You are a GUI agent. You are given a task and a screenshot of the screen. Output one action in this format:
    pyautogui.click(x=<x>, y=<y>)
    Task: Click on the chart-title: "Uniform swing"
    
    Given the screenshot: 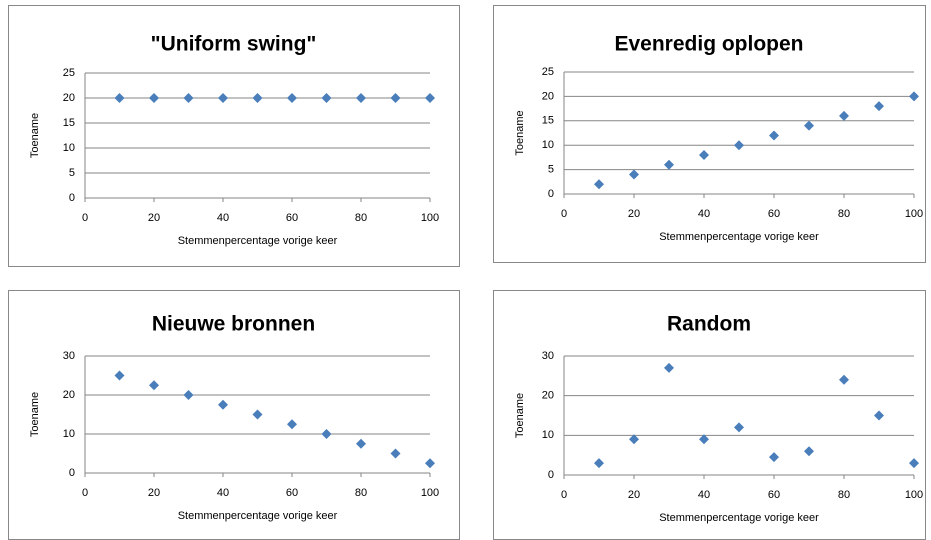 What is the action you would take?
    pyautogui.click(x=234, y=44)
    